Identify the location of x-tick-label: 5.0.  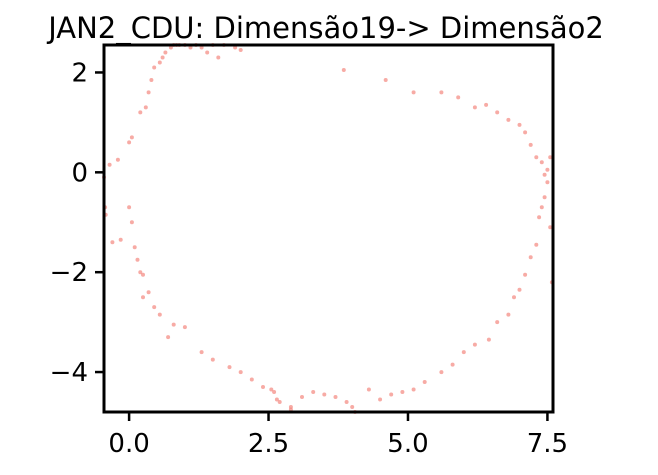
(407, 444).